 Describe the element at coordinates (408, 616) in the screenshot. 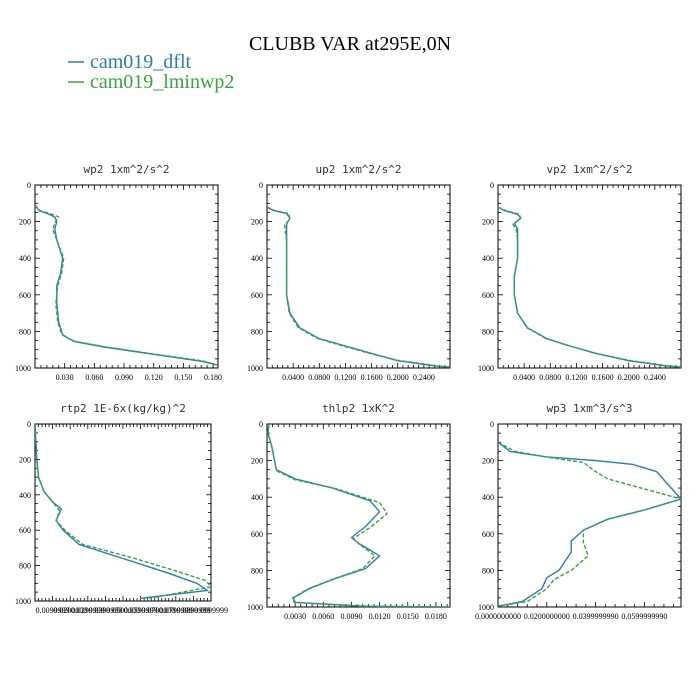

I see `xtick-label-4-4: 0.0150` at that location.